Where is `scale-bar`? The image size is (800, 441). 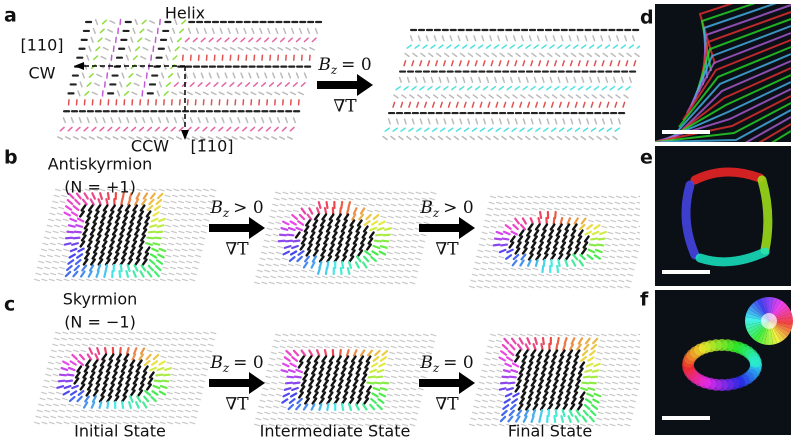 scale-bar is located at coordinates (686, 272).